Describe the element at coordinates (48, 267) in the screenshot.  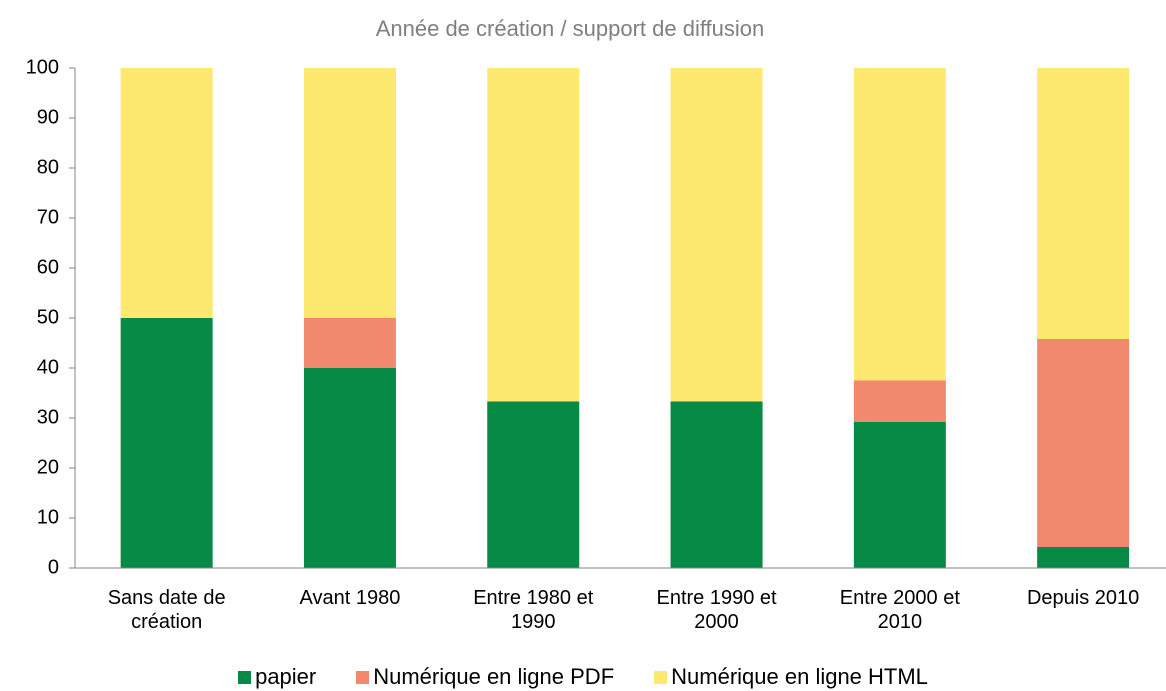
I see `y-tick-label: 60` at that location.